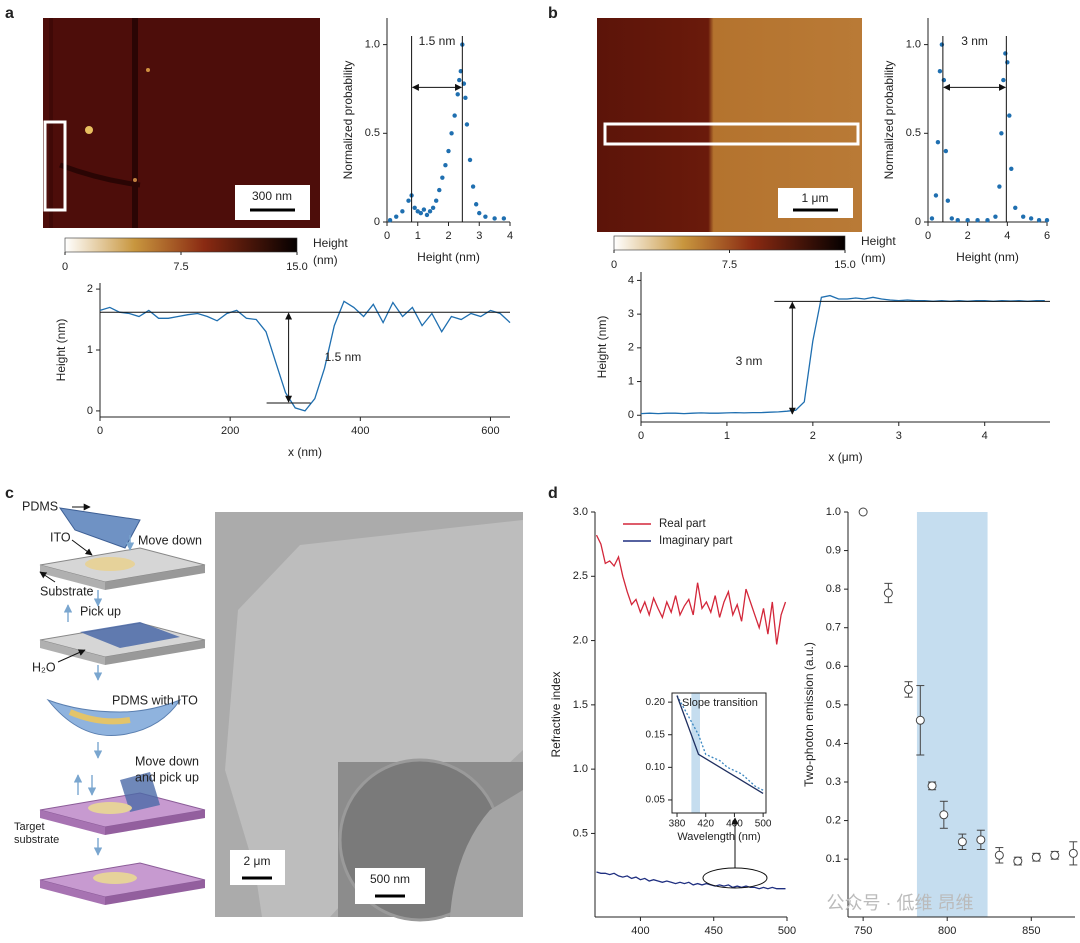 Image resolution: width=1080 pixels, height=943 pixels. I want to click on y-tick-label: 0.7, so click(833, 628).